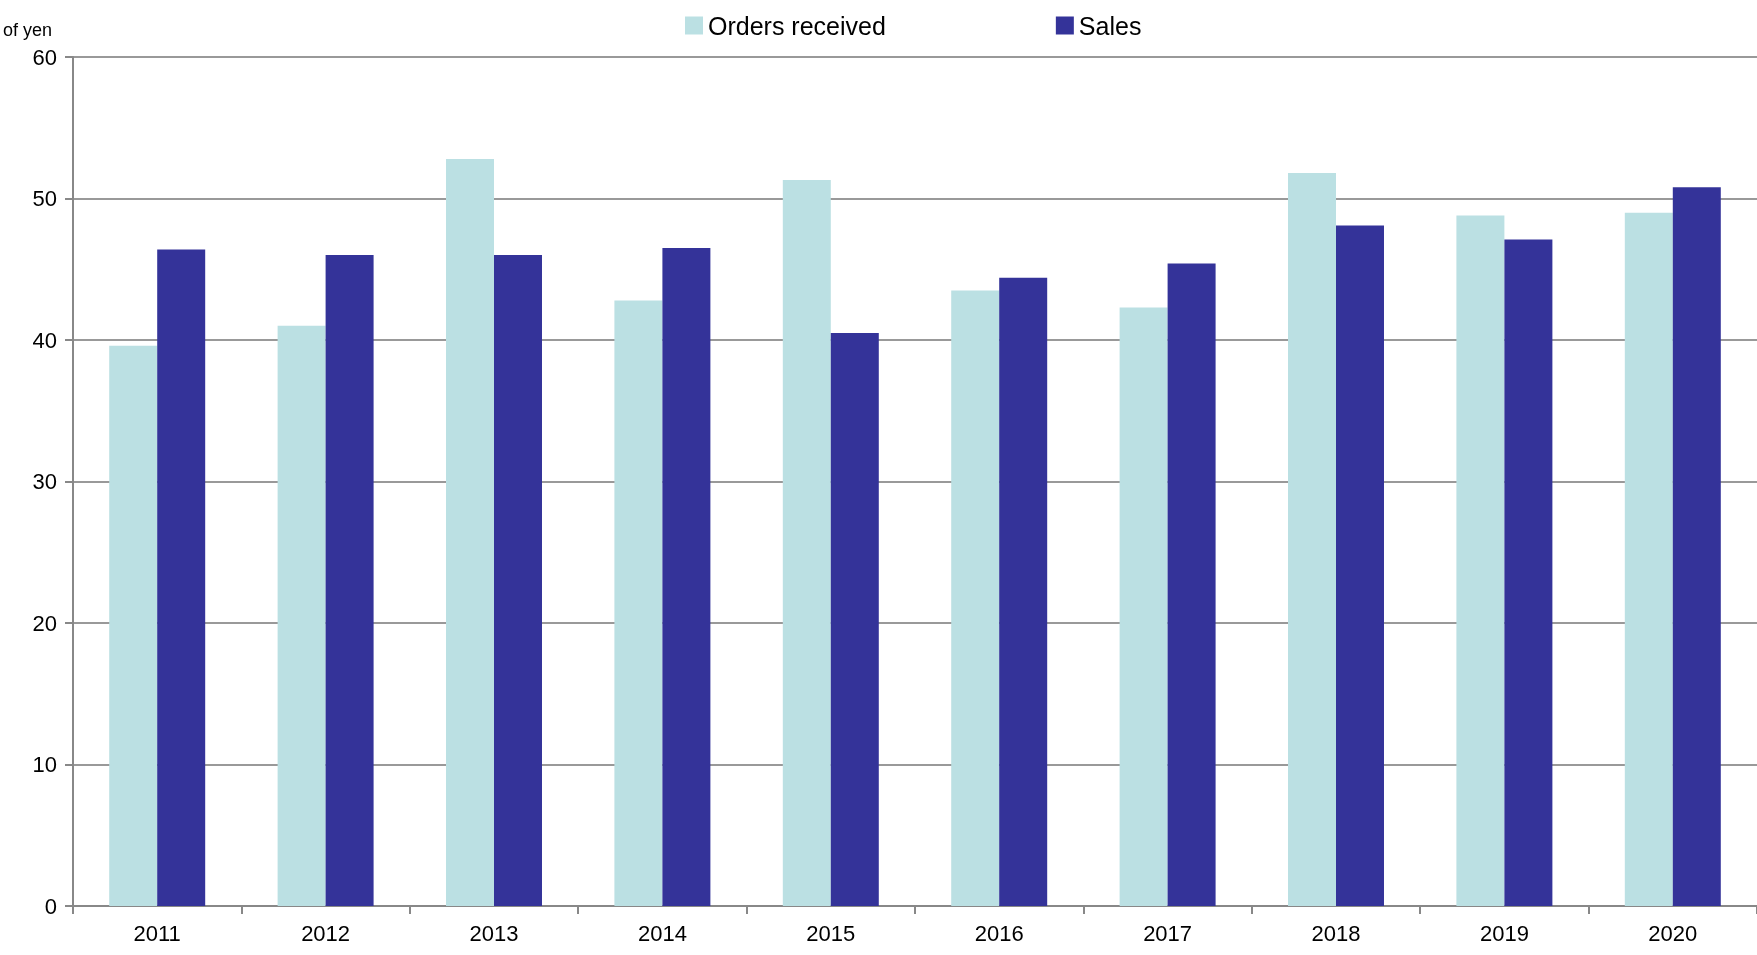 This screenshot has width=1757, height=955. What do you see at coordinates (44, 57) in the screenshot?
I see `y-tick-label: 60` at bounding box center [44, 57].